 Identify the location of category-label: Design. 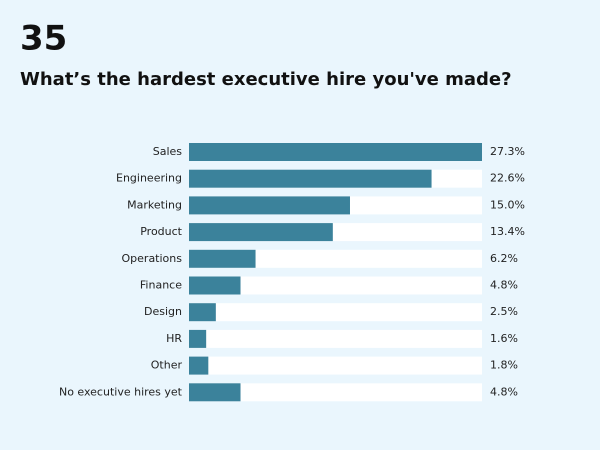
(163, 311).